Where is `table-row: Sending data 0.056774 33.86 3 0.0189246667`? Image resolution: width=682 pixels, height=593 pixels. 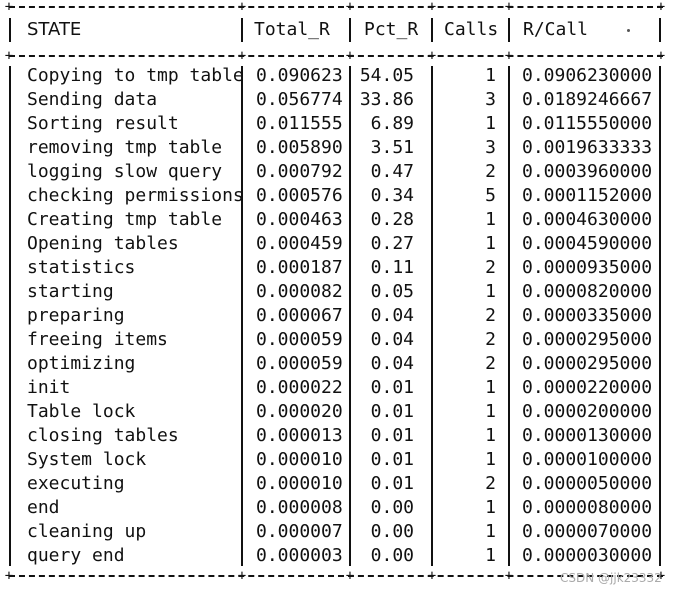 table-row: Sending data 0.056774 33.86 3 0.0189246667 is located at coordinates (341, 100).